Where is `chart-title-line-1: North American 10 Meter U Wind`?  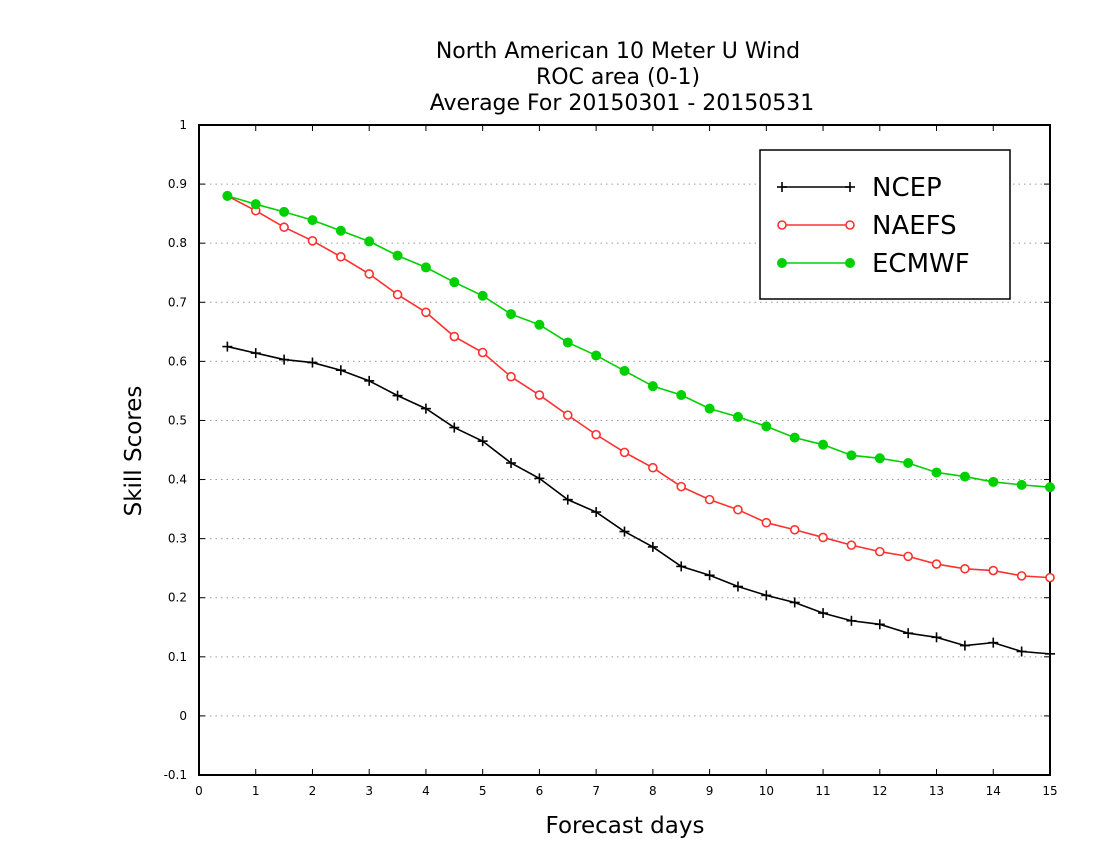 chart-title-line-1: North American 10 Meter U Wind is located at coordinates (618, 51).